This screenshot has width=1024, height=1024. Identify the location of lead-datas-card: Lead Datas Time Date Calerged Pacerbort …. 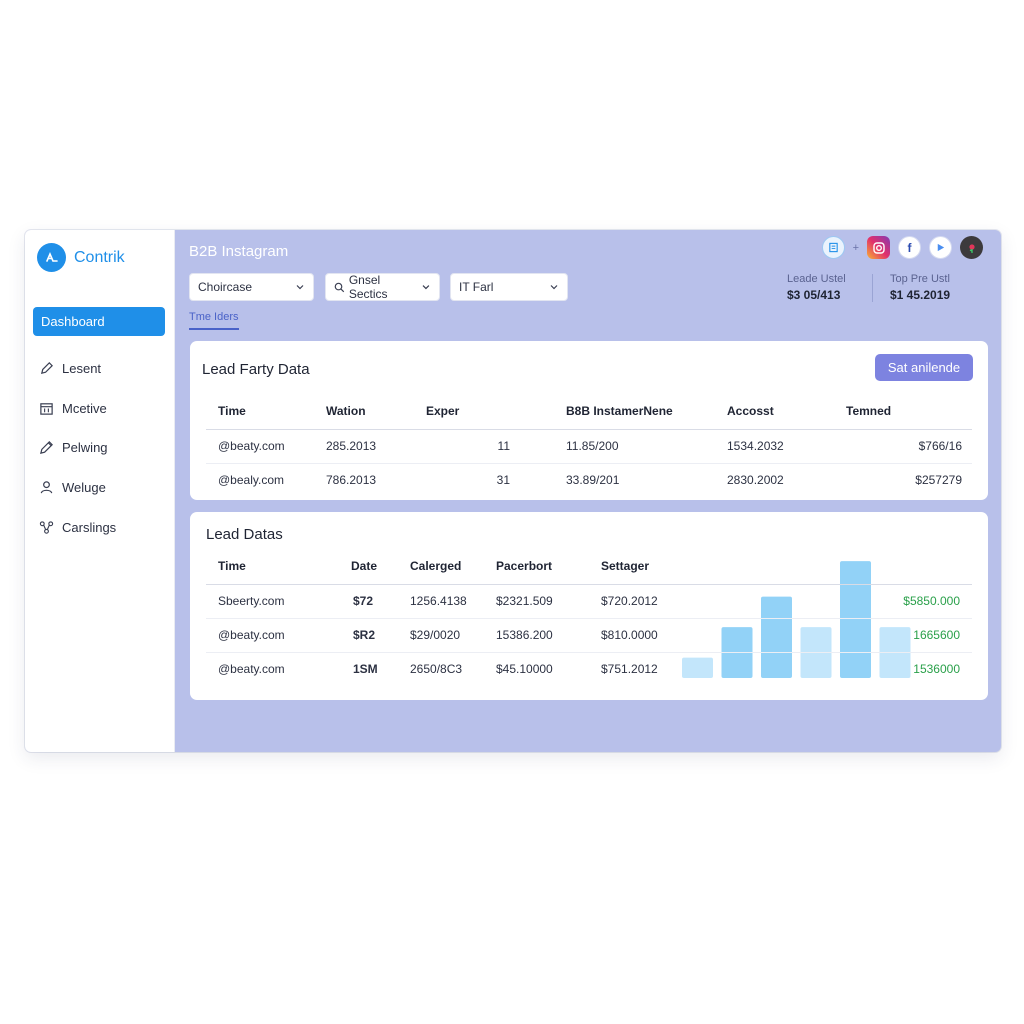
(589, 606).